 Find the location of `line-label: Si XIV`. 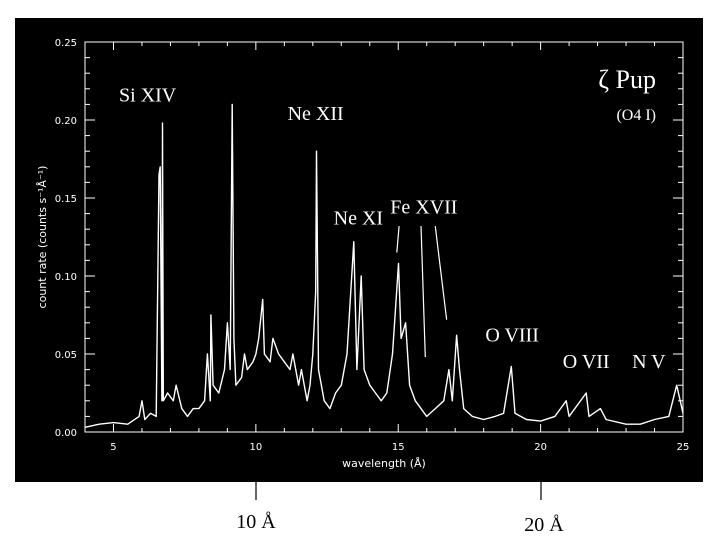

line-label: Si XIV is located at coordinates (148, 95).